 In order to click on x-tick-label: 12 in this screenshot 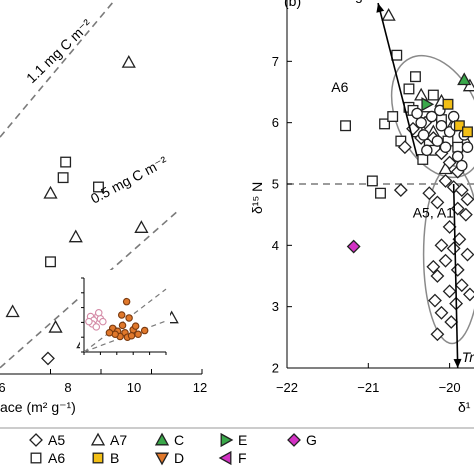, I will do `click(200, 387)`.